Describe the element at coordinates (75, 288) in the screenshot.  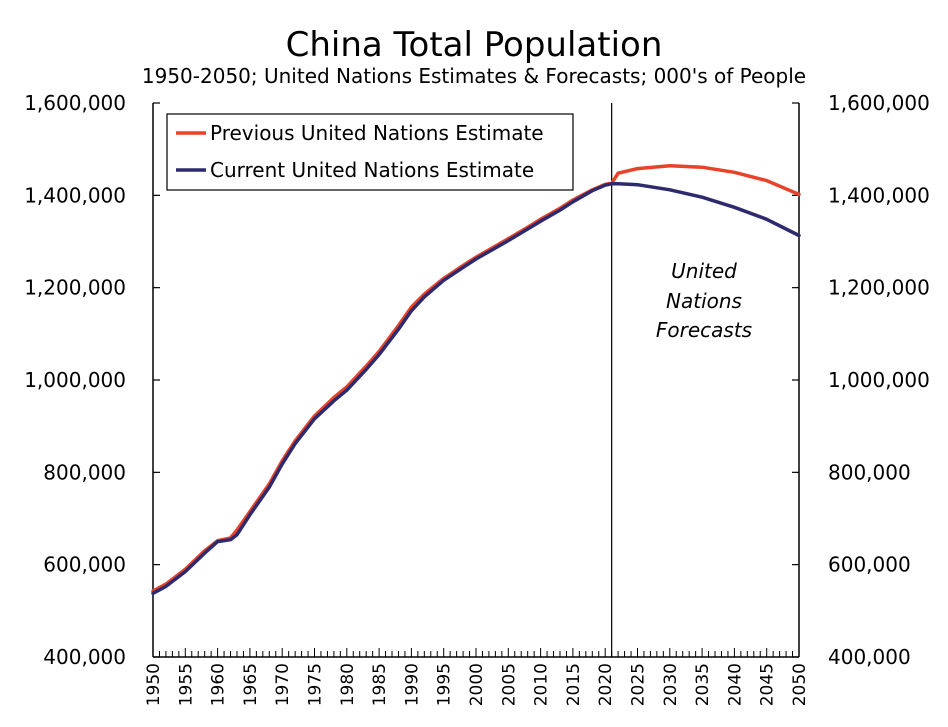
I see `y-tick-label-left: 1,200,000` at that location.